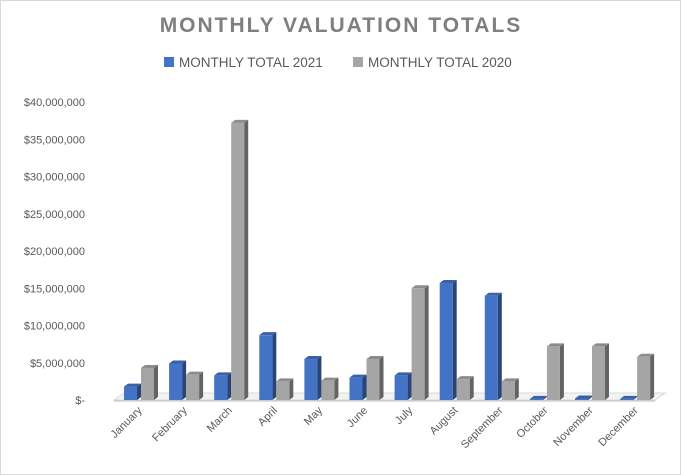 This screenshot has height=475, width=681. What do you see at coordinates (54, 103) in the screenshot?
I see `y-tick-label: $40,000,000` at bounding box center [54, 103].